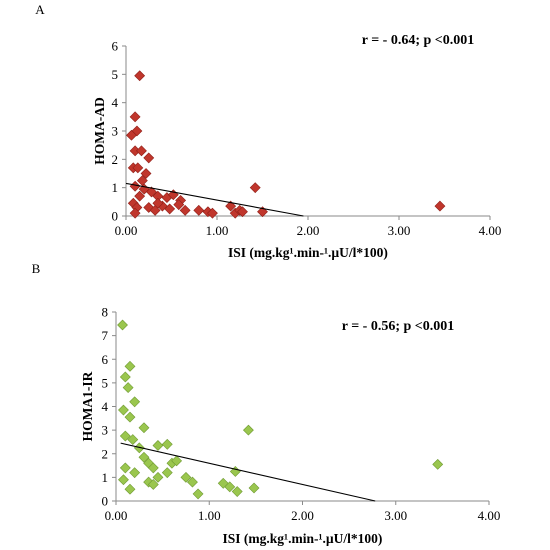  What do you see at coordinates (87, 406) in the screenshot?
I see `y-axis-title: HOMA1-IR` at bounding box center [87, 406].